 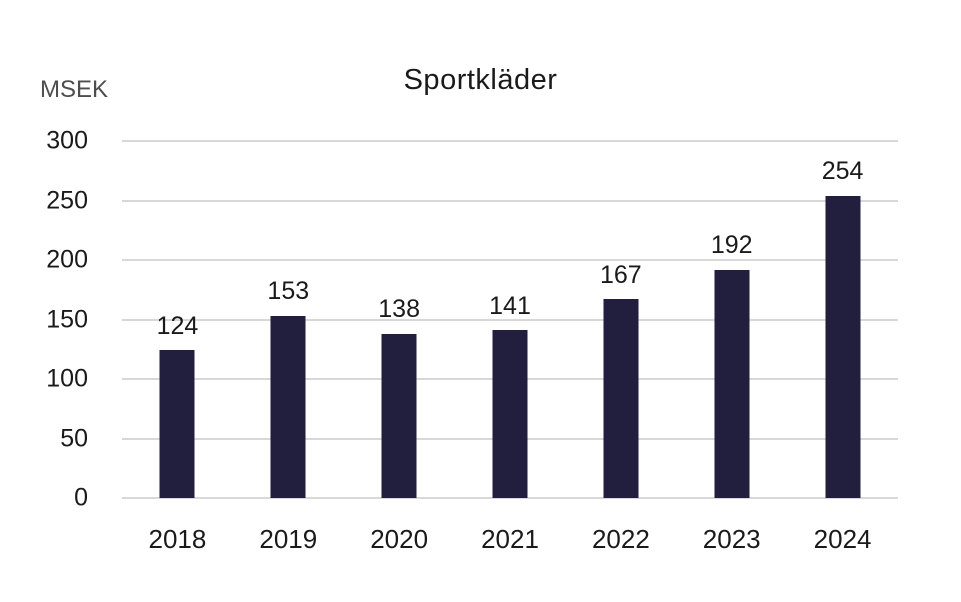 I want to click on bar-slot: 141, so click(x=510, y=319).